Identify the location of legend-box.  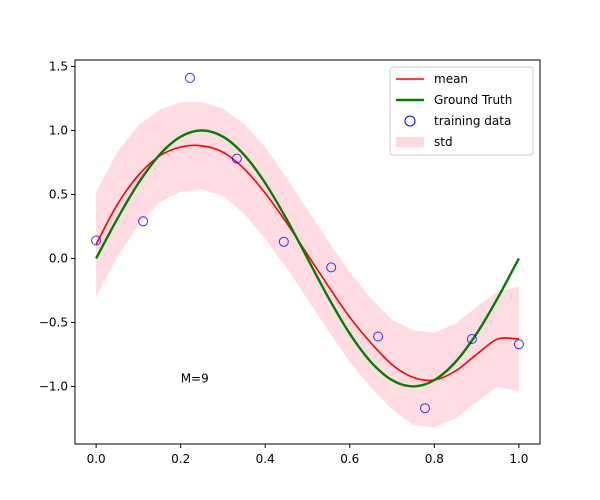
(461, 111).